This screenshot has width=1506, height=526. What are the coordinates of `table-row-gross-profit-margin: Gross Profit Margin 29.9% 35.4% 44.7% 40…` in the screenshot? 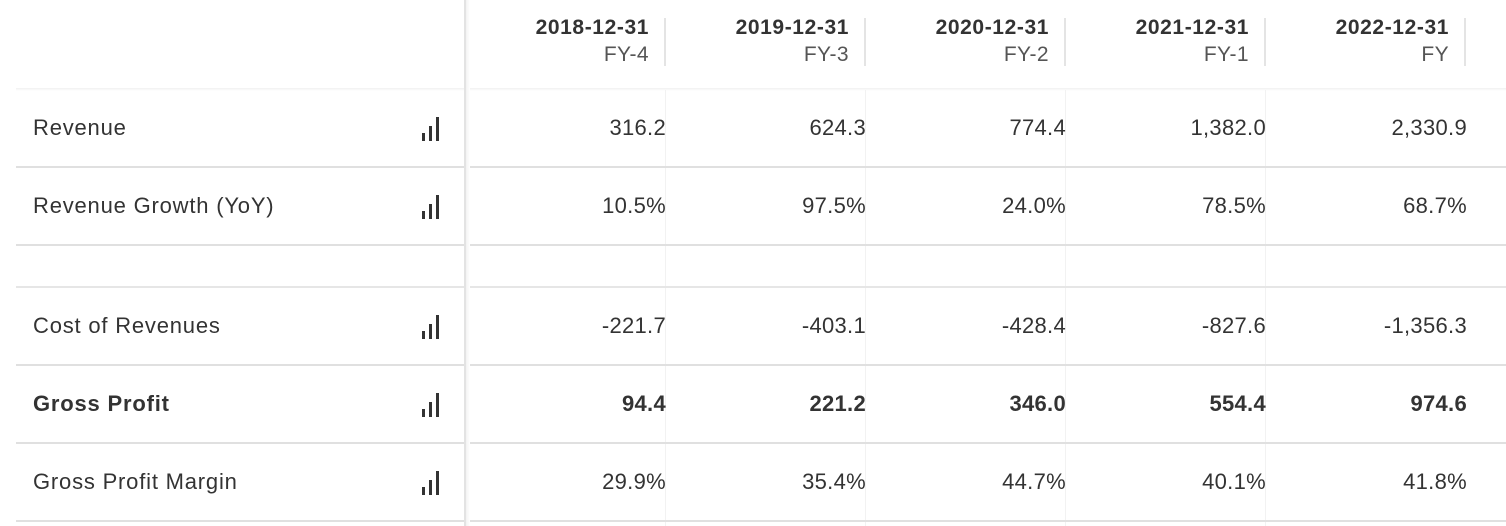 It's located at (761, 482).